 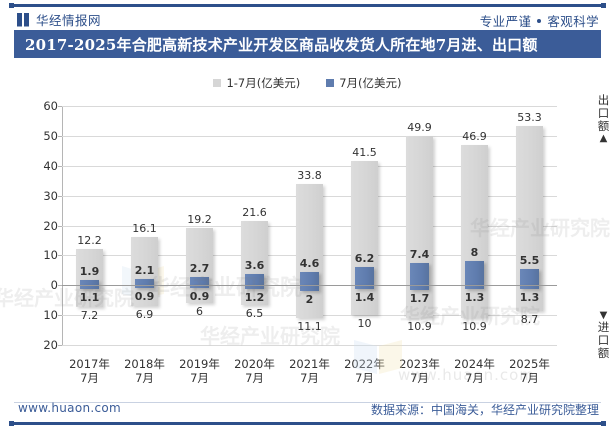 What do you see at coordinates (217, 83) in the screenshot?
I see `legend-swatch-gray` at bounding box center [217, 83].